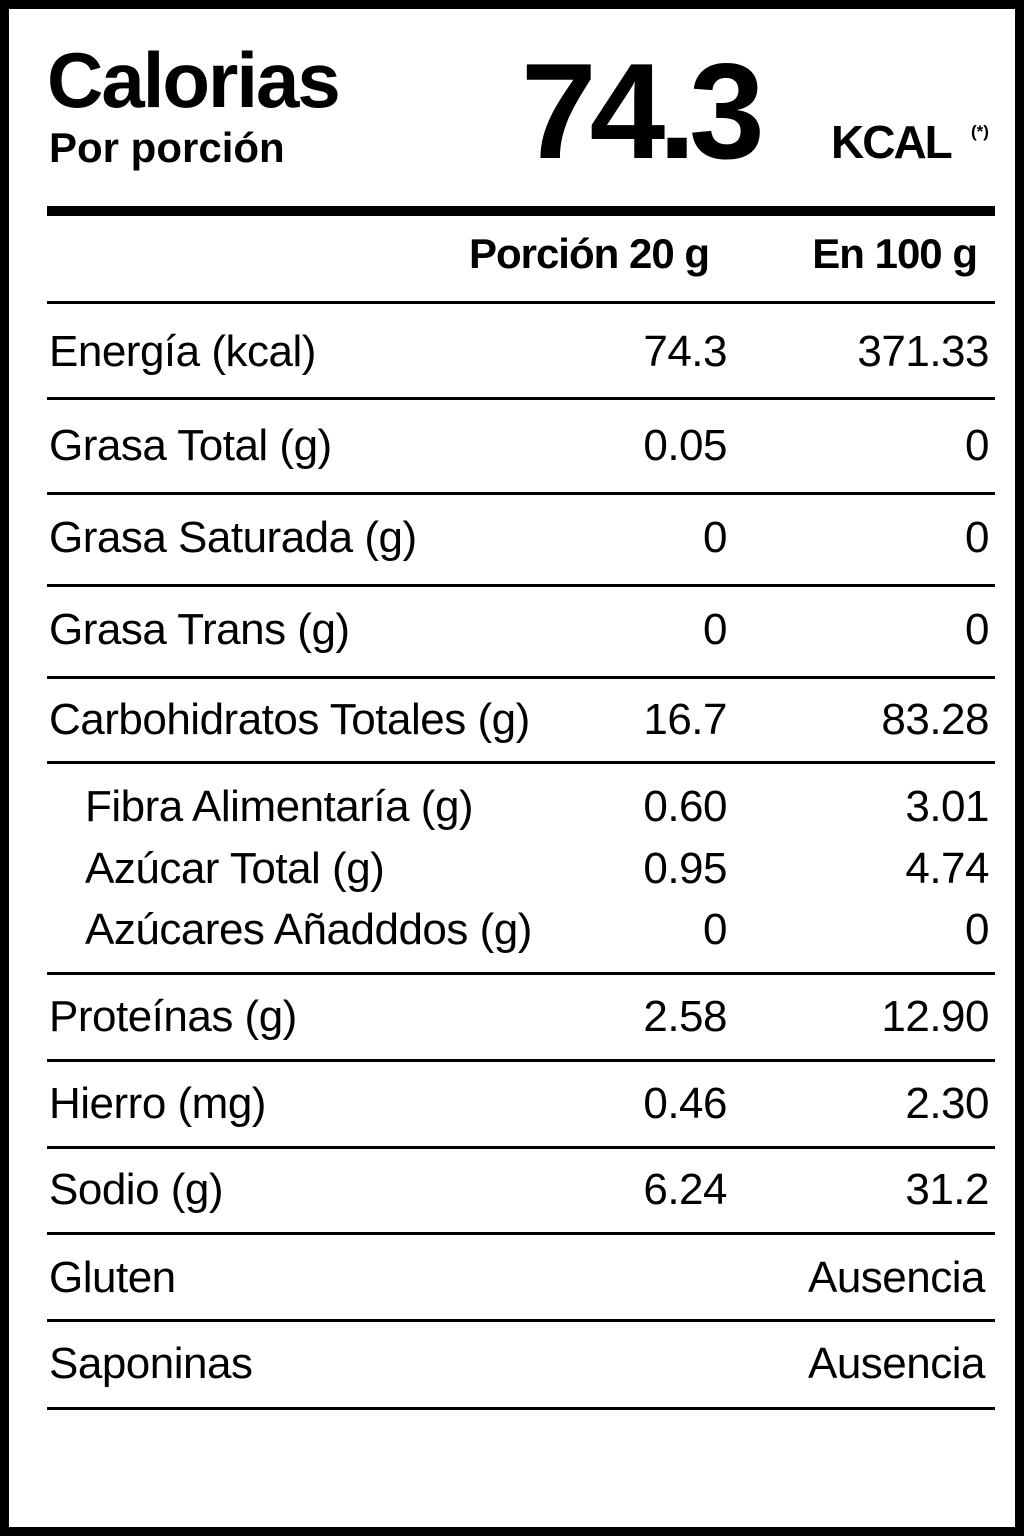  I want to click on nutrient-label: Fibra Alimentaría (g), so click(279, 806).